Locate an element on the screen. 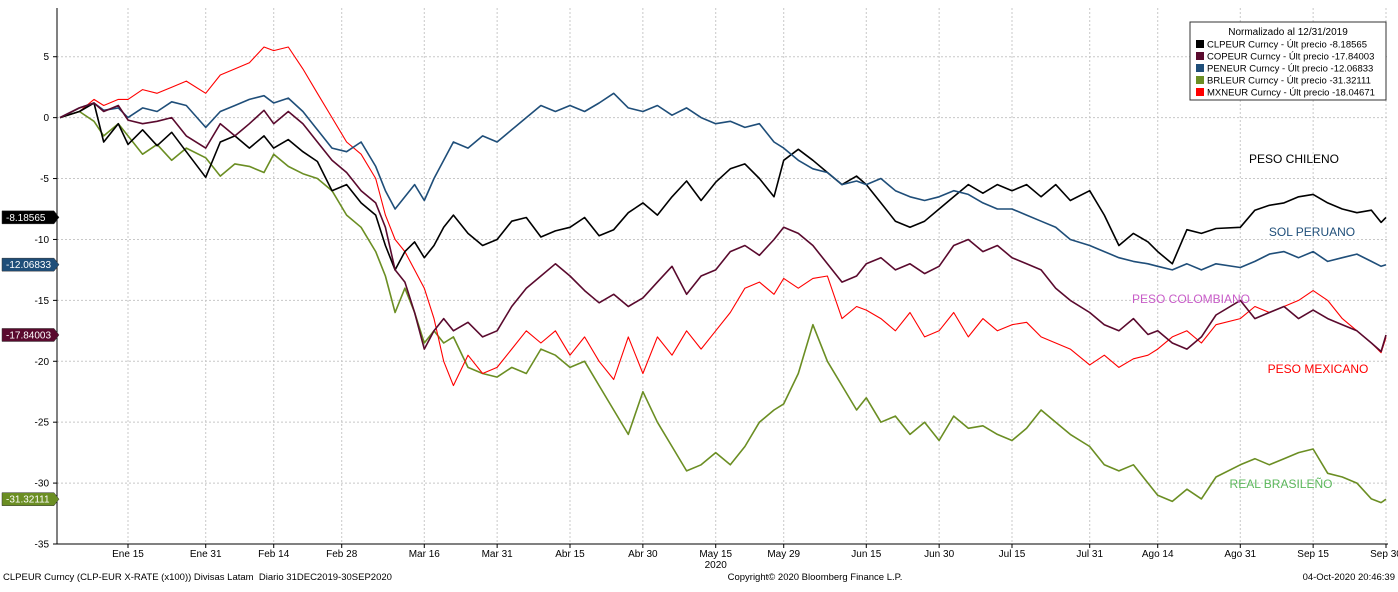 This screenshot has height=592, width=1398. tag-value: -31.32111 is located at coordinates (28, 500).